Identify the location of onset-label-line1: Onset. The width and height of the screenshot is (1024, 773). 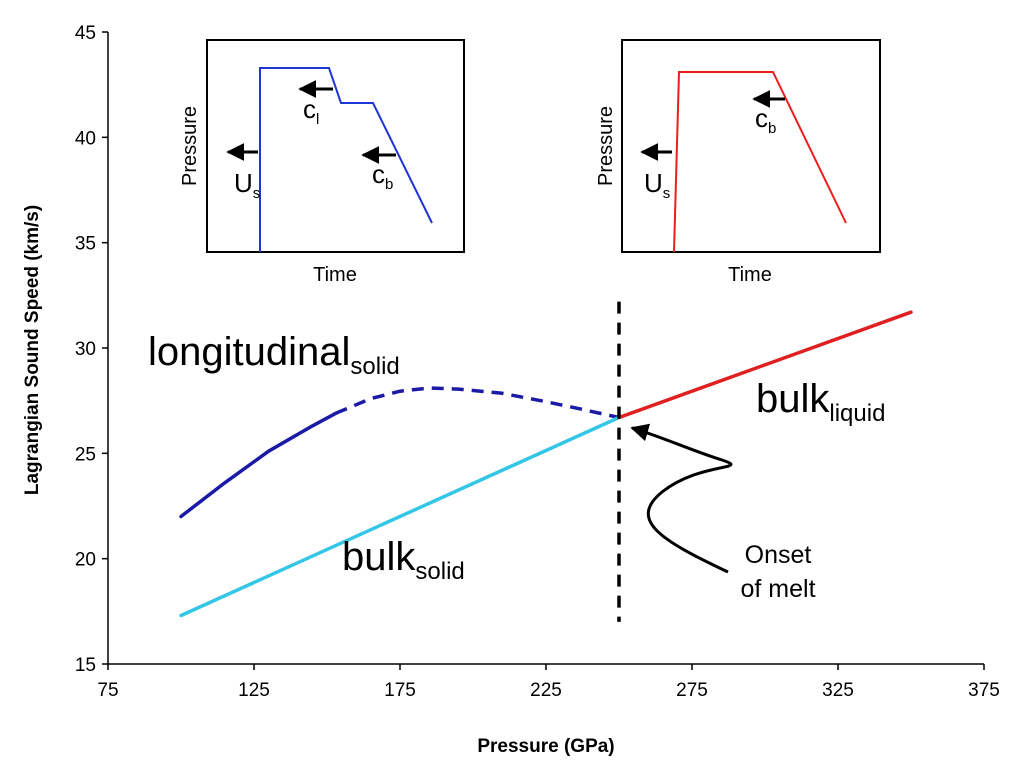
(778, 555).